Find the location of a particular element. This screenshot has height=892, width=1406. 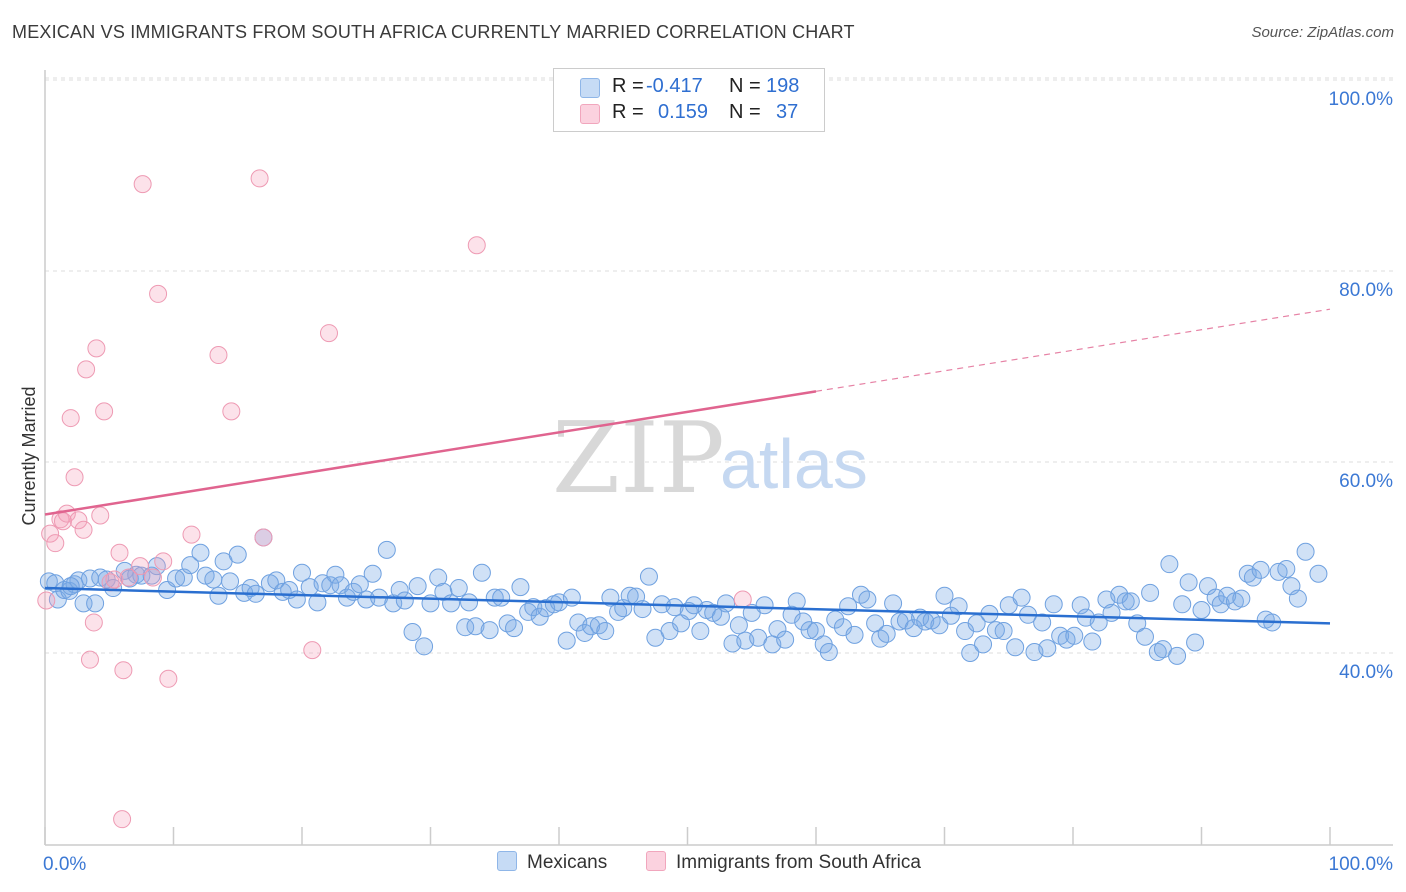

legend-r-value: 0.159 is located at coordinates (683, 112).